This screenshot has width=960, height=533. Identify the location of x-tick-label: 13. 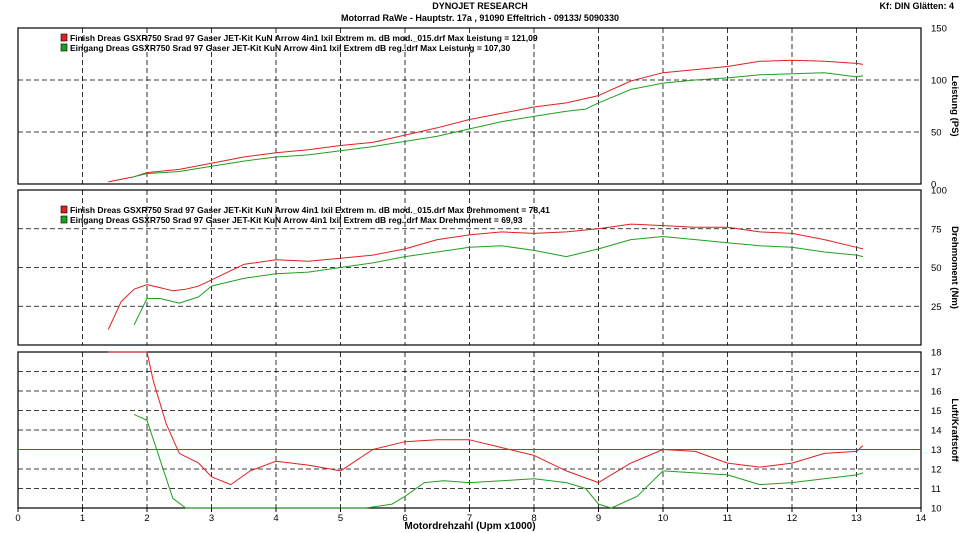
(856, 518).